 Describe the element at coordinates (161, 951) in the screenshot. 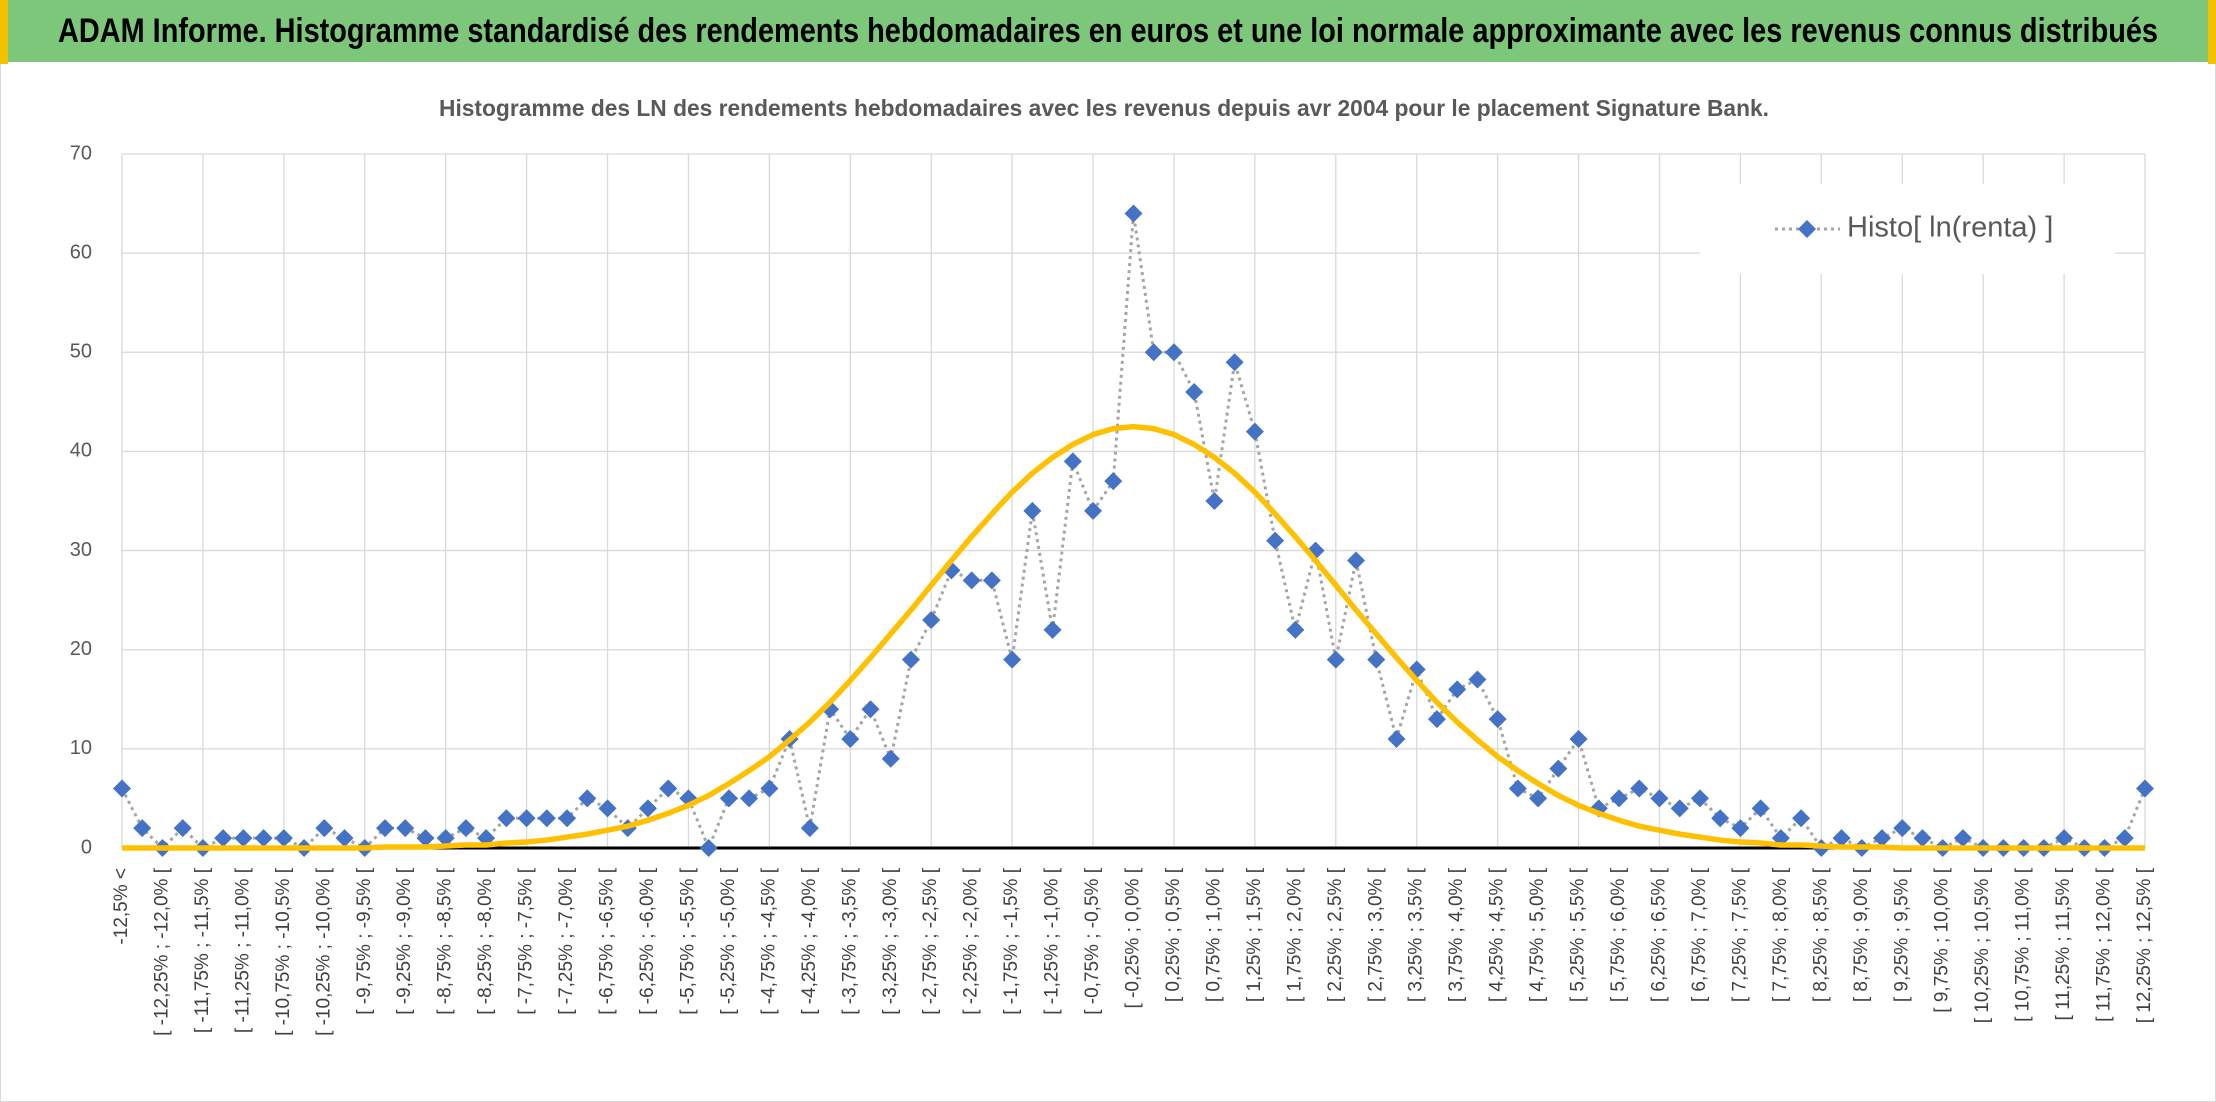

I see `x-tick-label: [ -12,25% ; -12,0% [` at that location.